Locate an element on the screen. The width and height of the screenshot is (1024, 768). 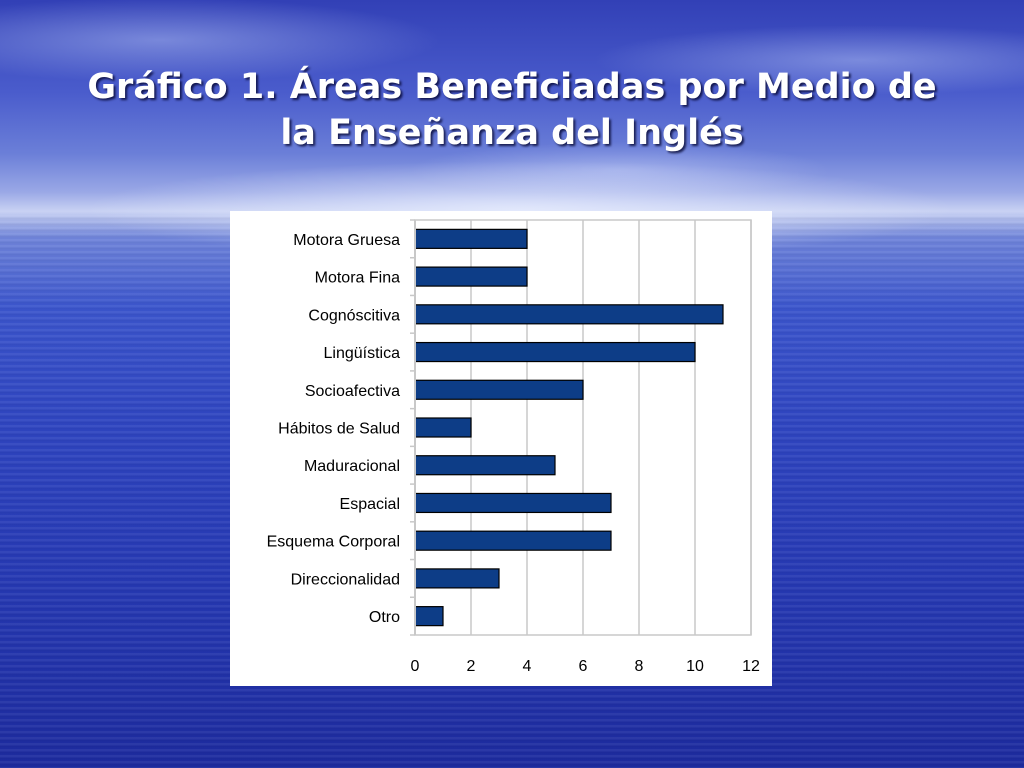
category-label-7: Espacial is located at coordinates (370, 504).